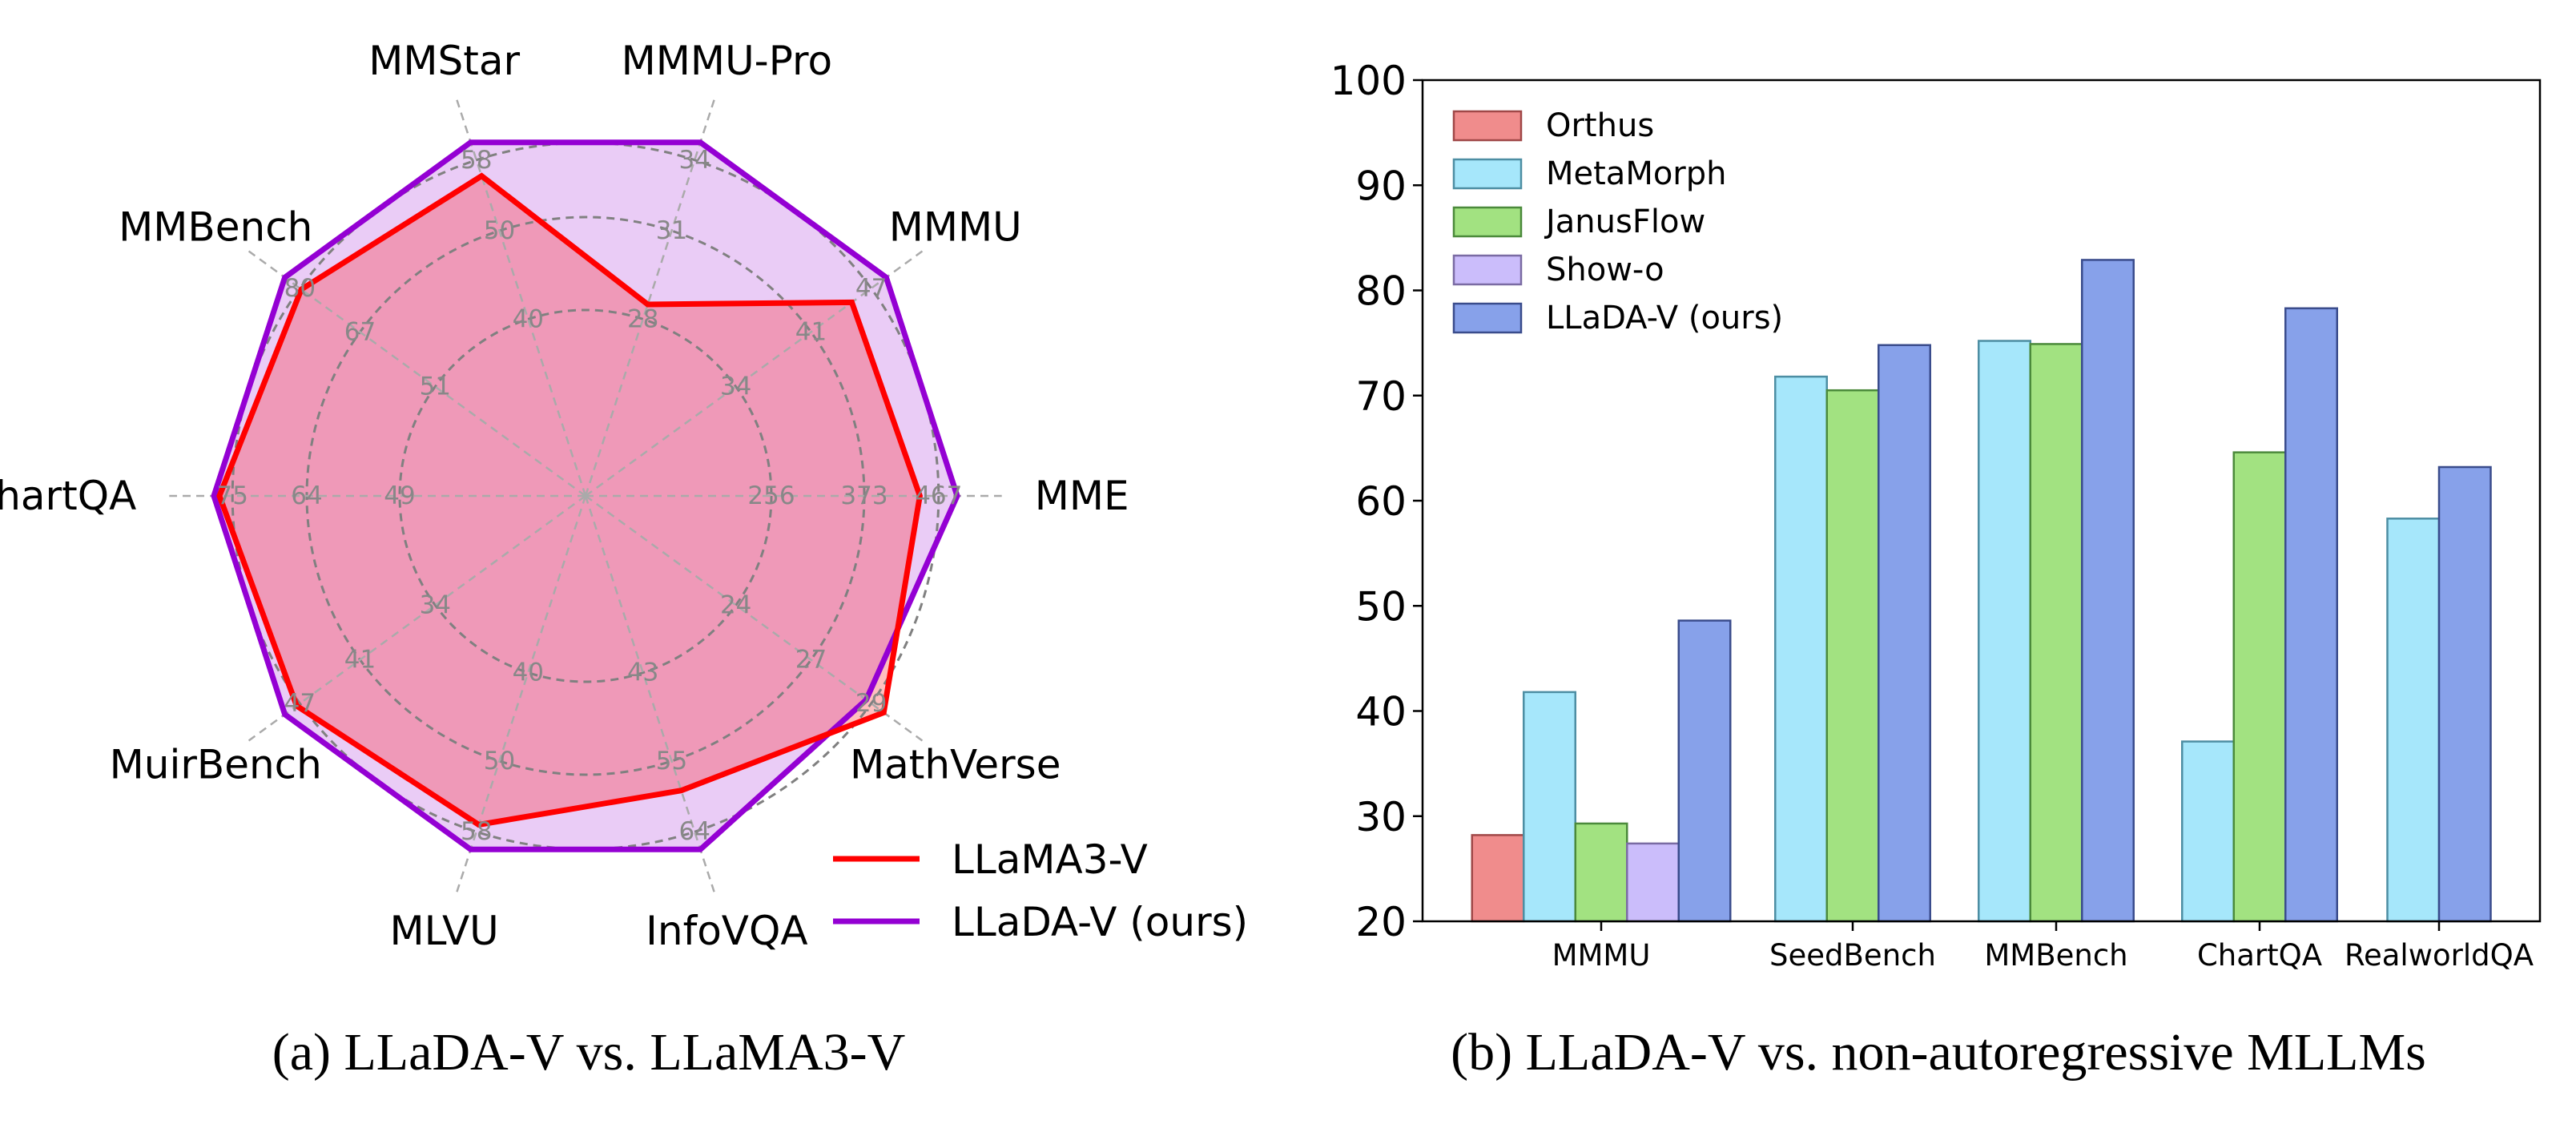 The width and height of the screenshot is (2576, 1128). I want to click on bar-llada-v-ours--realworldqa, so click(2464, 694).